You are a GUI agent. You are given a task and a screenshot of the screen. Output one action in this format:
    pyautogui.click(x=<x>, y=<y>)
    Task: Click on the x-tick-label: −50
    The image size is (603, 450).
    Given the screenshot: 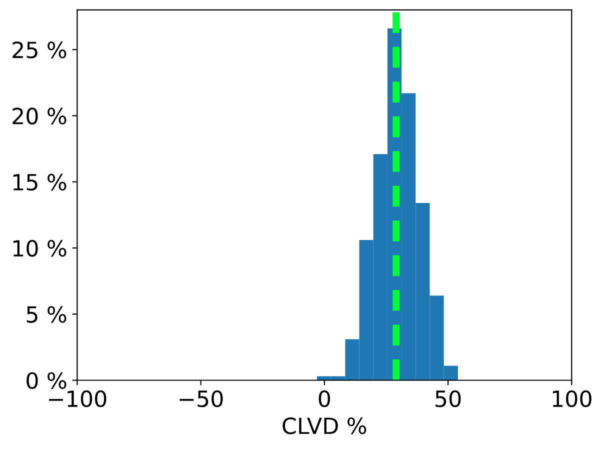 What is the action you would take?
    pyautogui.click(x=201, y=399)
    